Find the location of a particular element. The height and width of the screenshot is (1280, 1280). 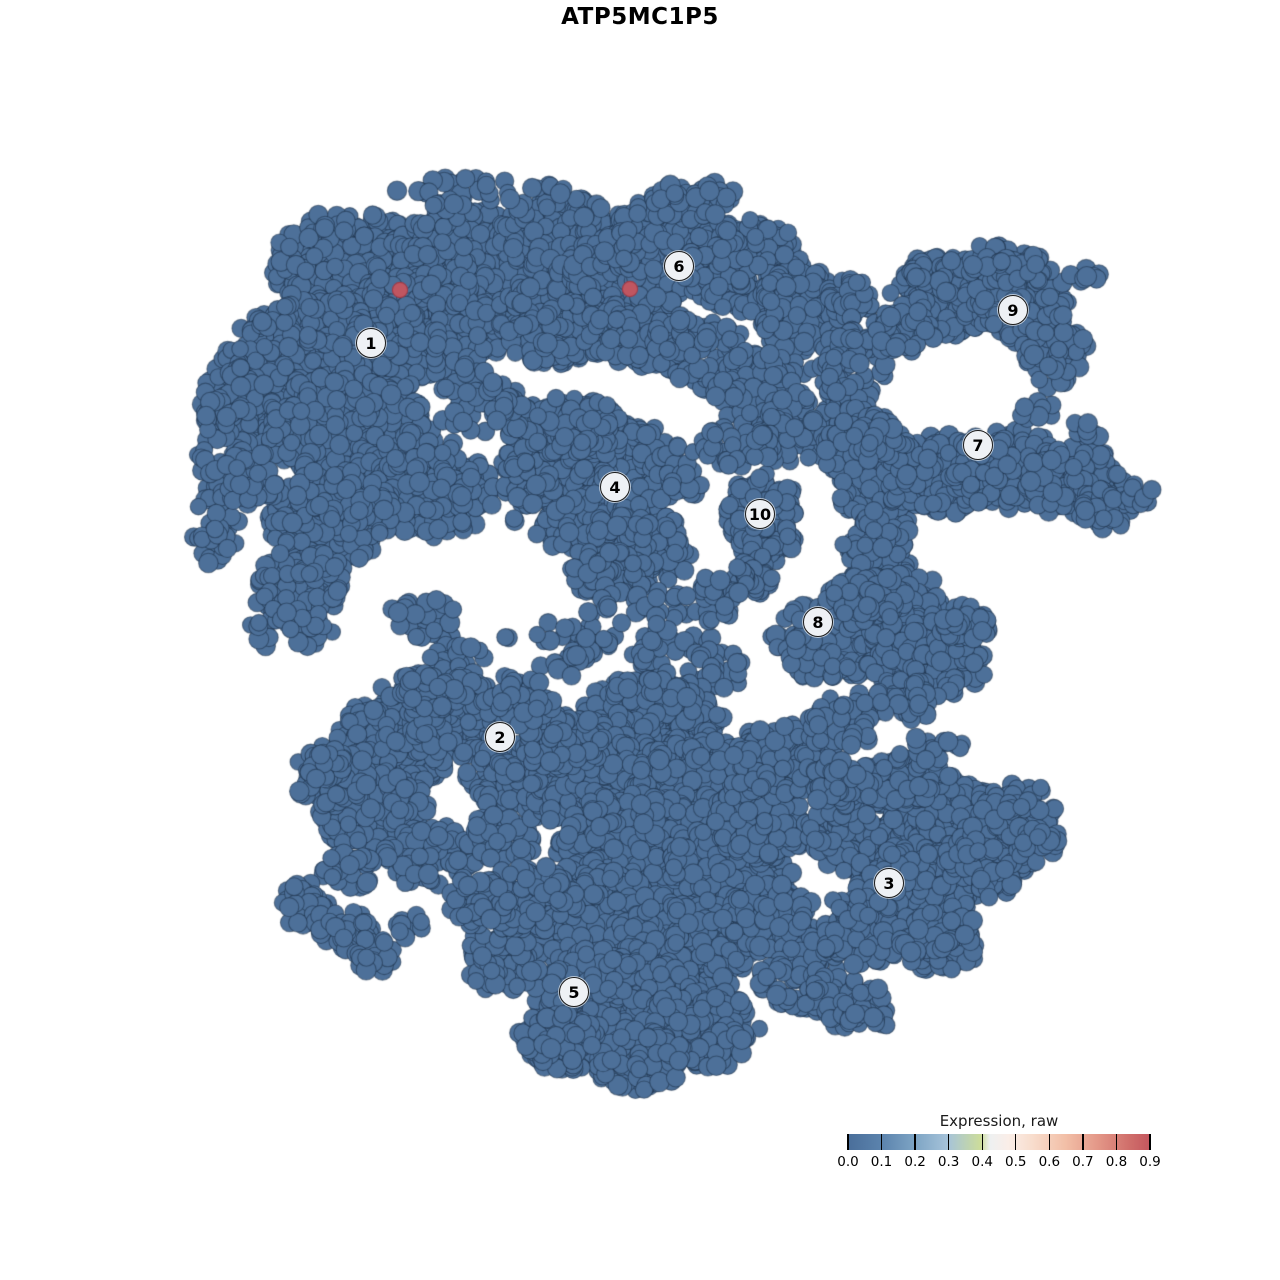

legend-tick-label: 0.3 is located at coordinates (948, 1162).